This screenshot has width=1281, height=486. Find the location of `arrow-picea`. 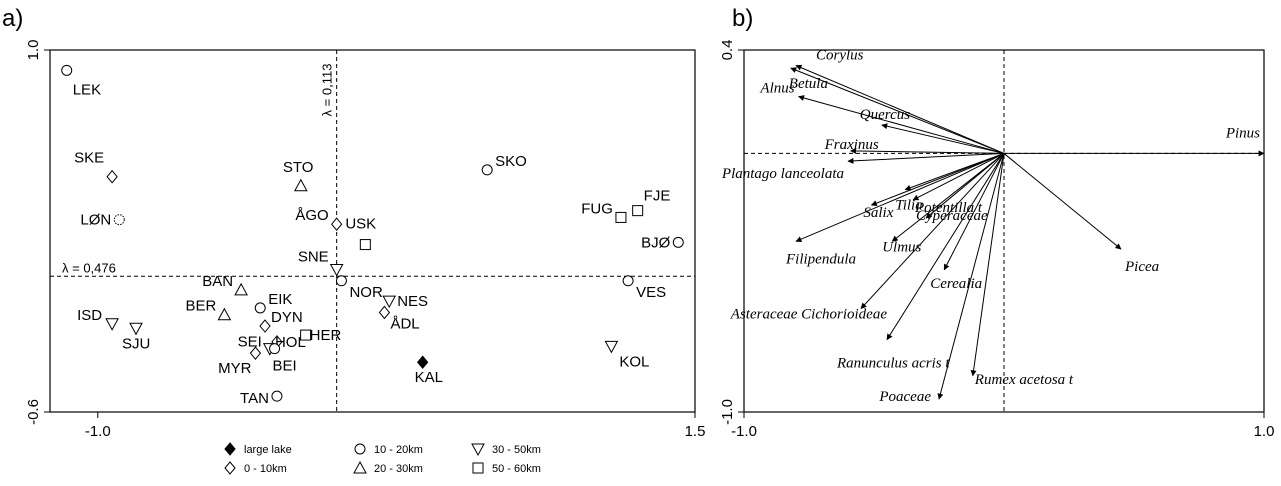

arrow-picea is located at coordinates (1062, 201).